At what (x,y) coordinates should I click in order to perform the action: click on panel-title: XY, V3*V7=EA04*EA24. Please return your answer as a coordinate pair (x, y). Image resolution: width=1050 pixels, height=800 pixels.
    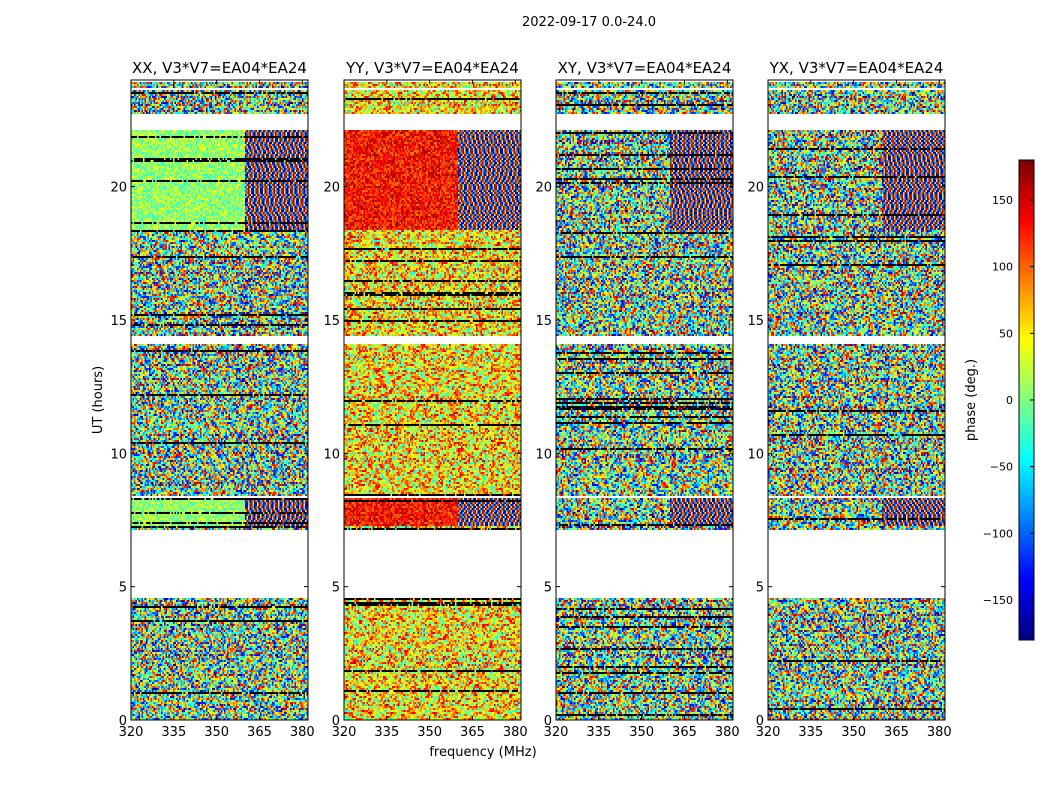
    Looking at the image, I should click on (645, 68).